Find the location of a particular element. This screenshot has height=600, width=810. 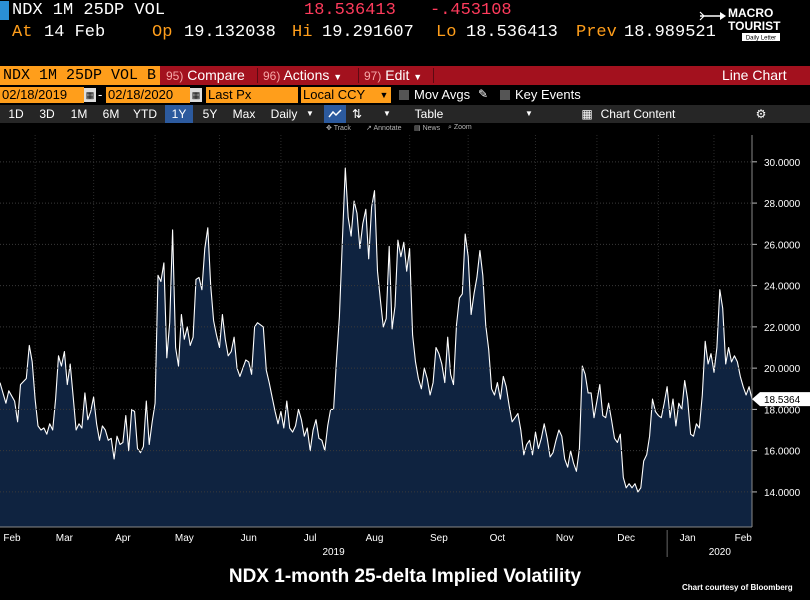

high-label: Hi is located at coordinates (302, 32).